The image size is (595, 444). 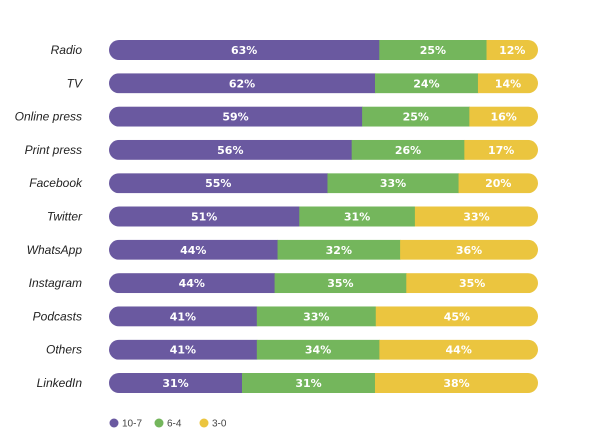 I want to click on data-label: 14%, so click(x=508, y=83).